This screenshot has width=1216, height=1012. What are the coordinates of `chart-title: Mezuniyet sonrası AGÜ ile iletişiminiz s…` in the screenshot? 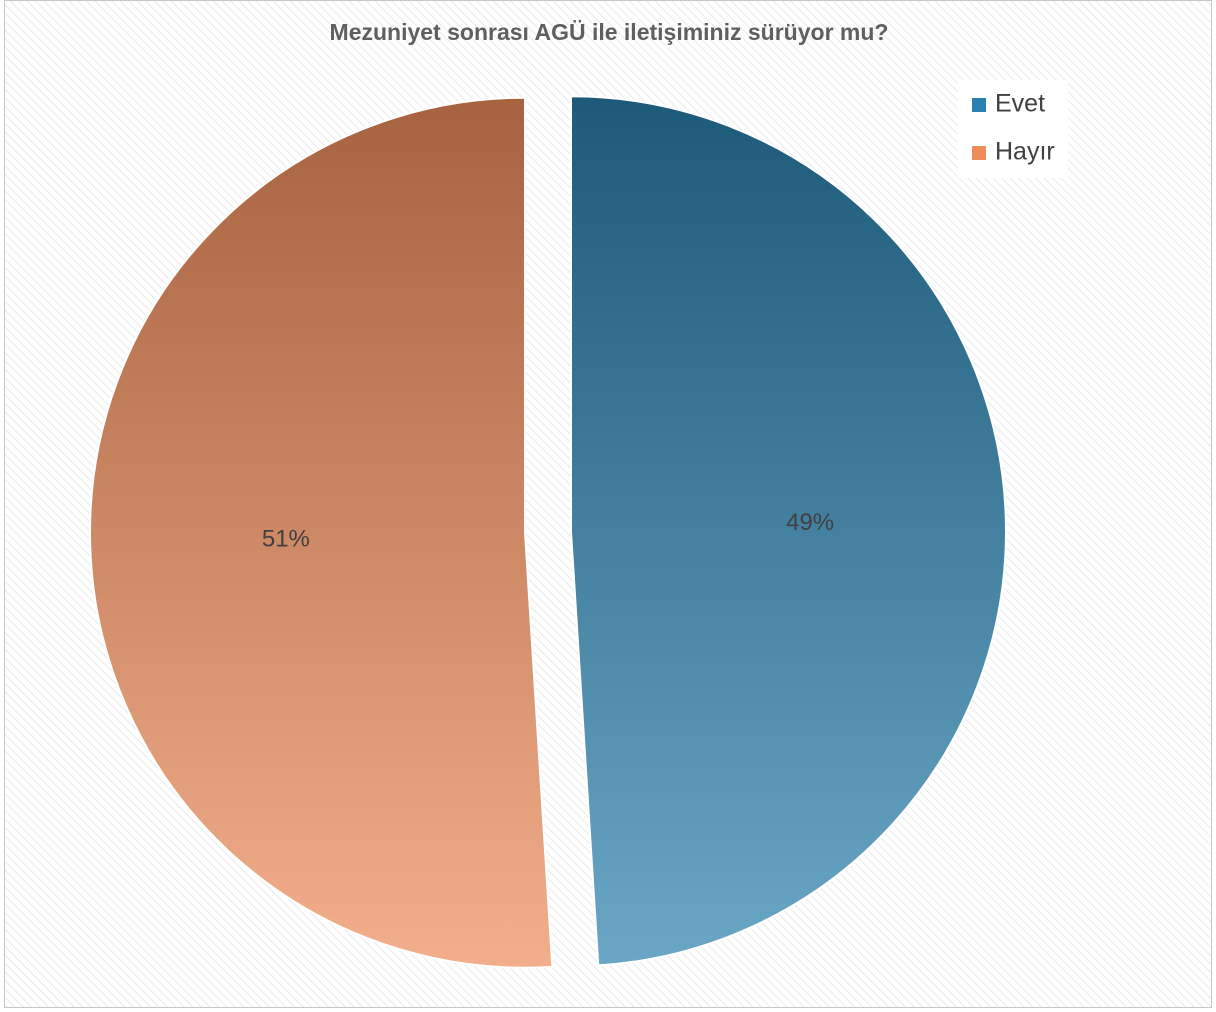 It's located at (609, 32).